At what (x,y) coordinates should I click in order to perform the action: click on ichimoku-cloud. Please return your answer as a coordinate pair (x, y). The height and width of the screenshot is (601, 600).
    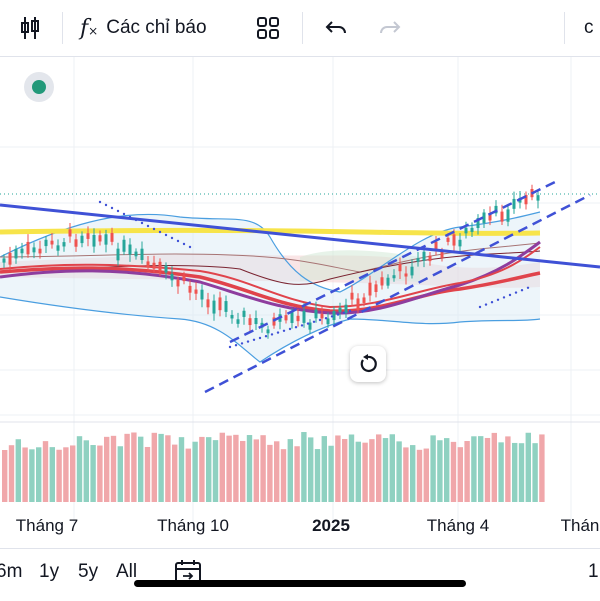
    Looking at the image, I should click on (270, 269).